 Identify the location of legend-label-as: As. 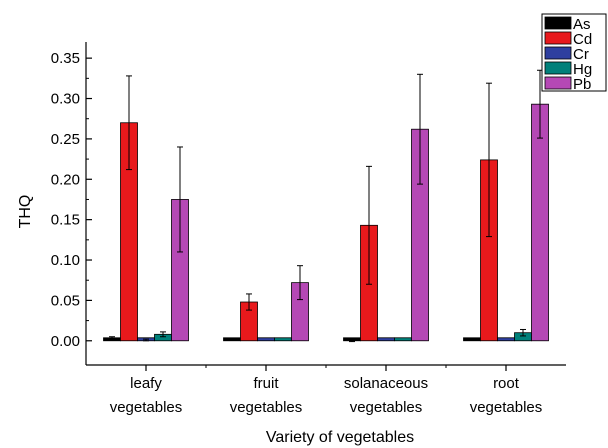
(582, 24).